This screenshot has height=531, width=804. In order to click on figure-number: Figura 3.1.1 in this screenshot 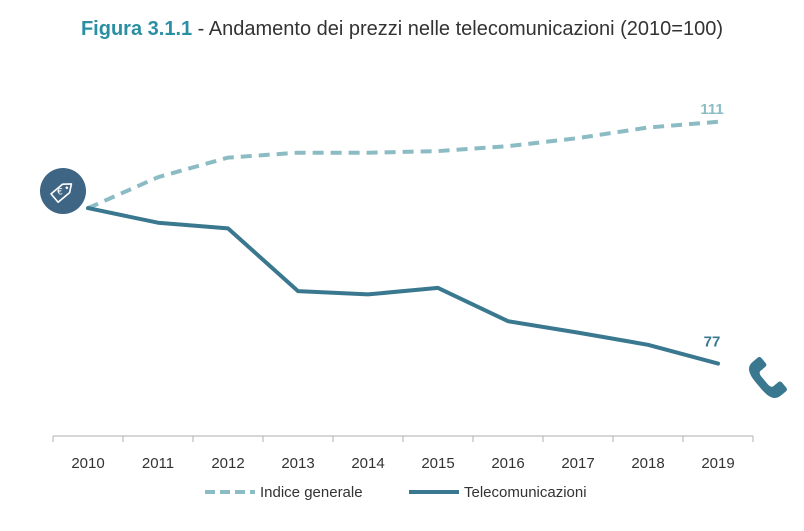, I will do `click(136, 29)`.